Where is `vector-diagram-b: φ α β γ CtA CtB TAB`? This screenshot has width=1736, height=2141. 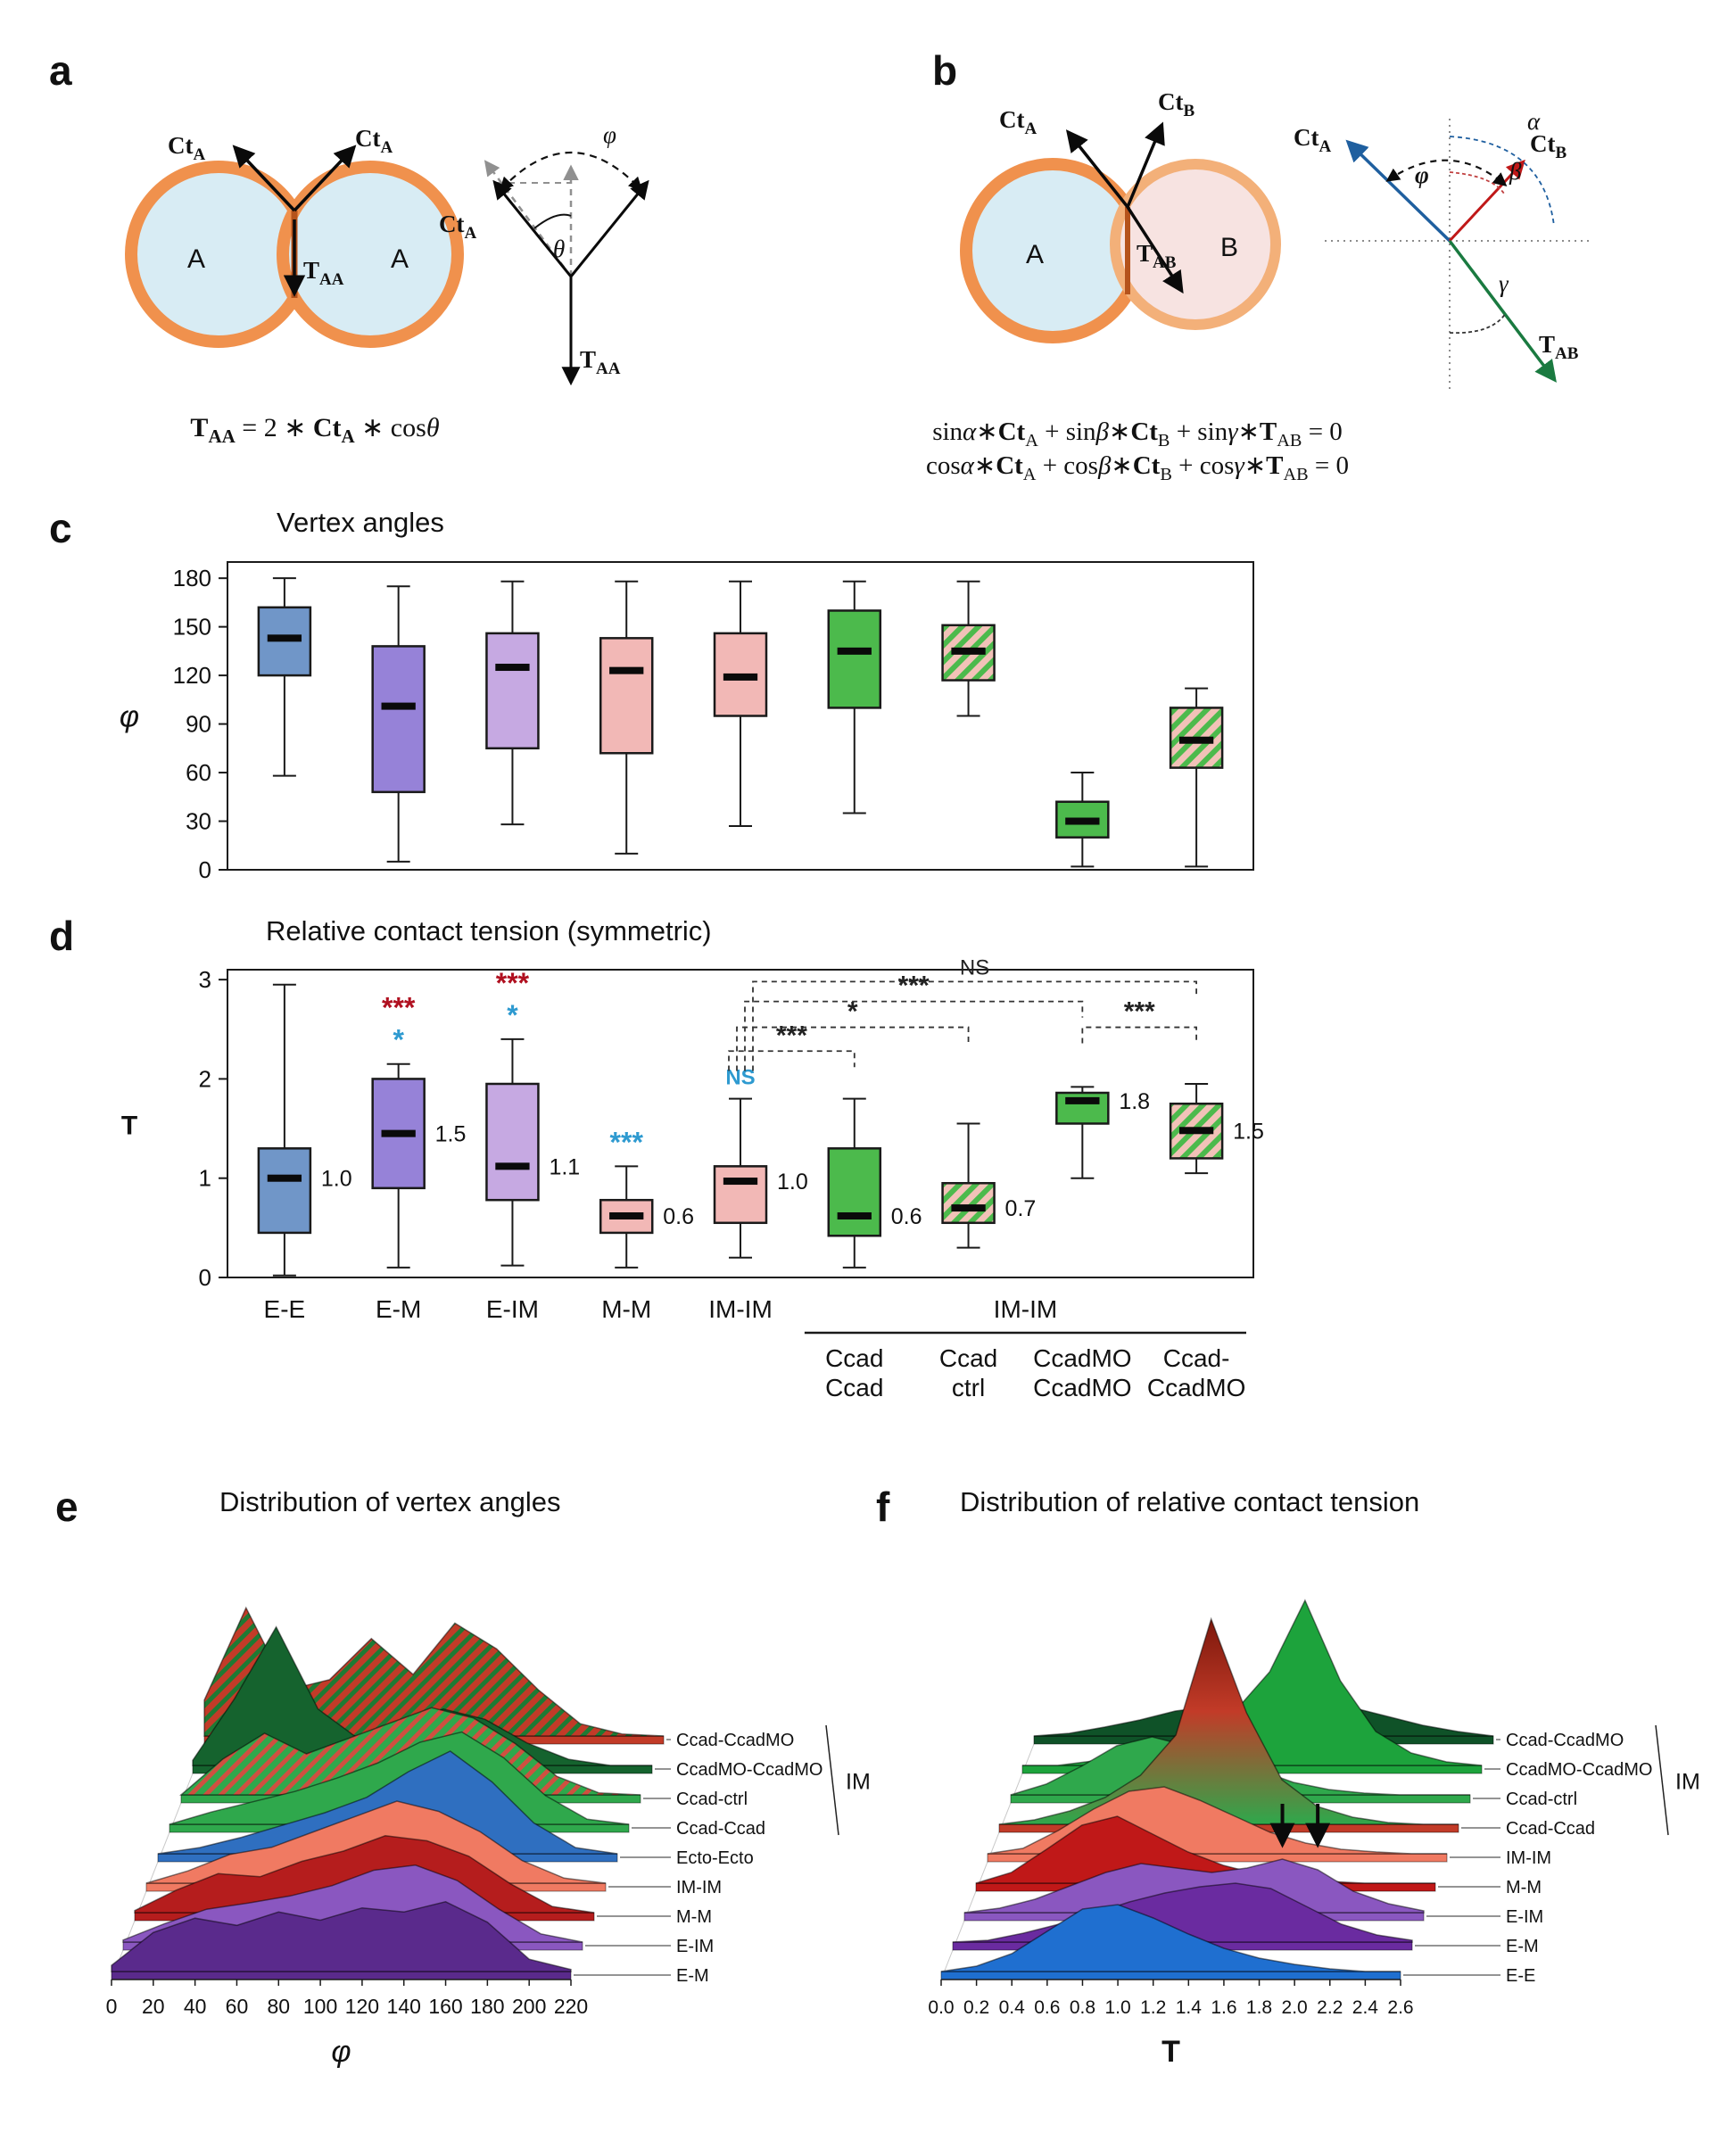 vector-diagram-b: φ α β γ CtA CtB TAB is located at coordinates (1443, 250).